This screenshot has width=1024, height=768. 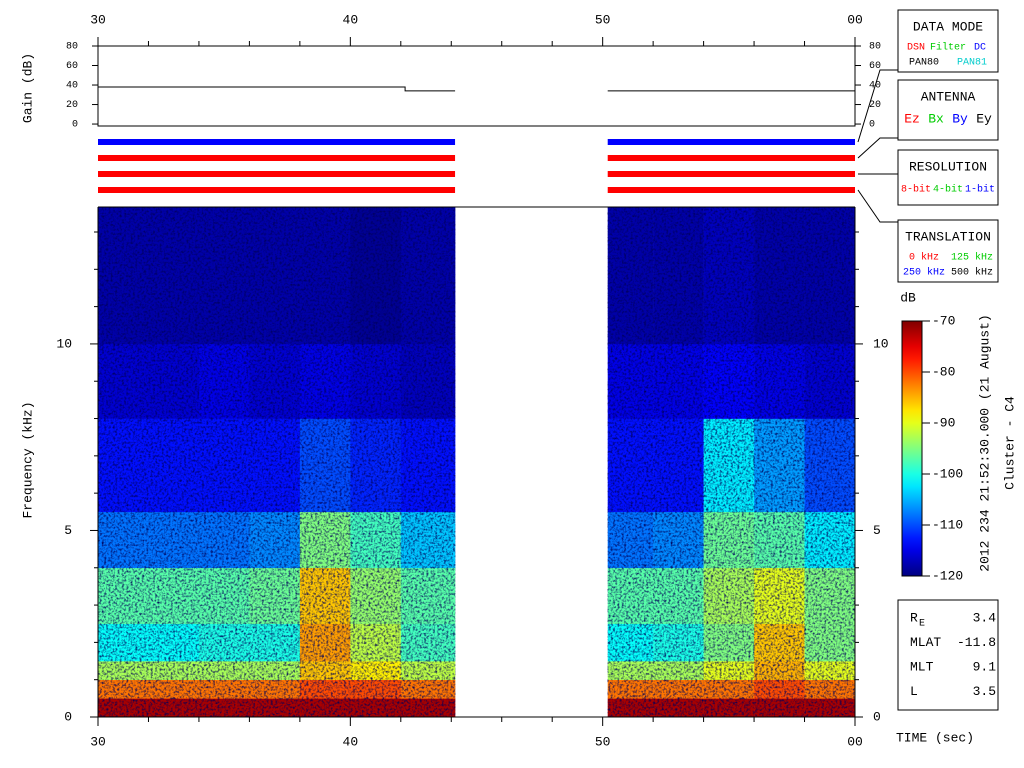 What do you see at coordinates (943, 371) in the screenshot?
I see `colorbar-tick-label: -80` at bounding box center [943, 371].